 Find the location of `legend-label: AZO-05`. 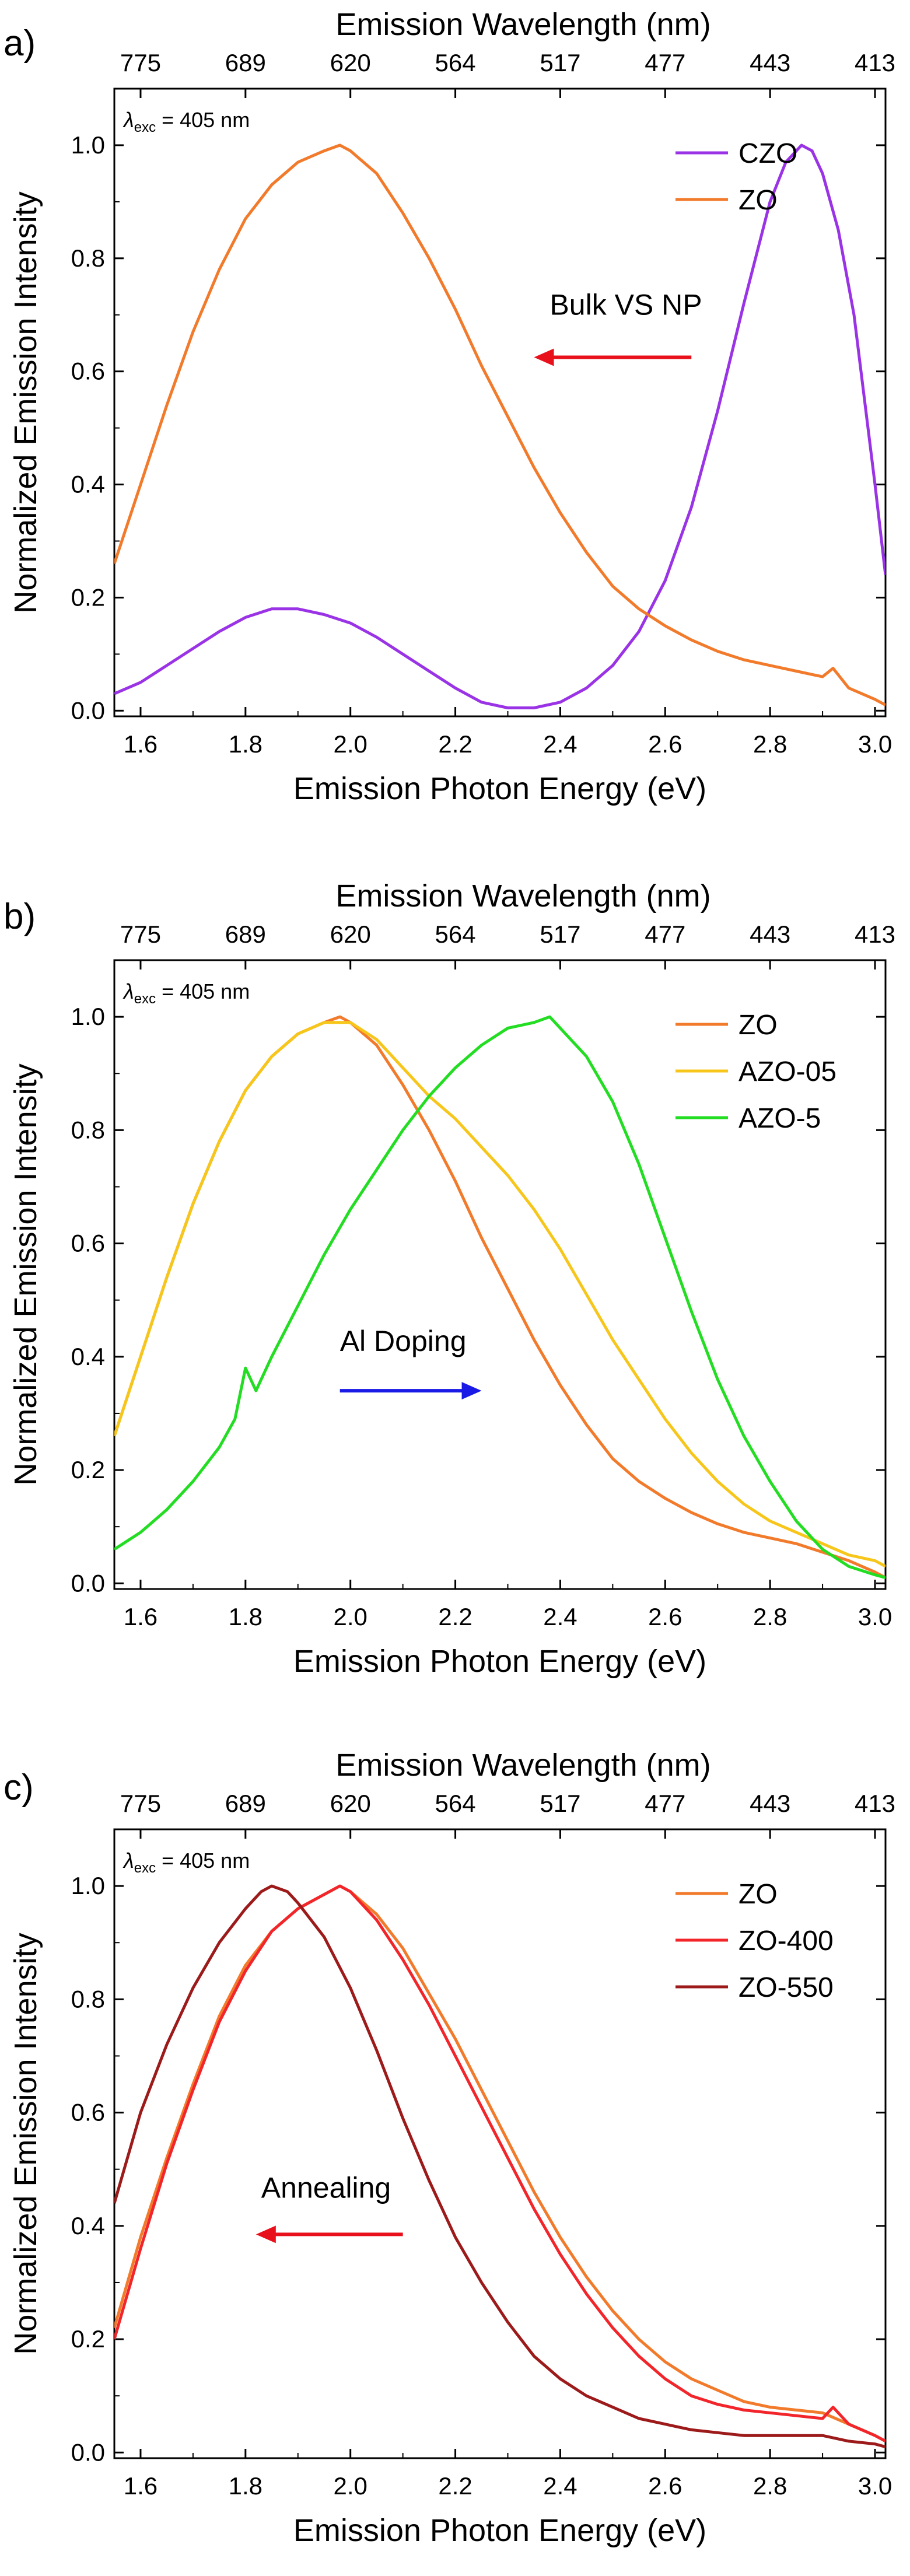

legend-label: AZO-05 is located at coordinates (787, 1071).